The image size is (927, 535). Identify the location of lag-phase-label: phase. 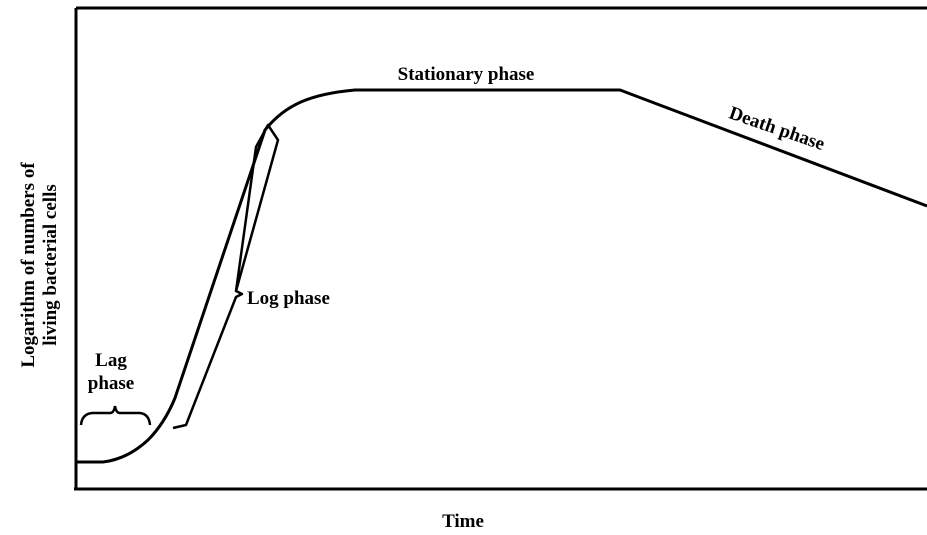
(111, 383).